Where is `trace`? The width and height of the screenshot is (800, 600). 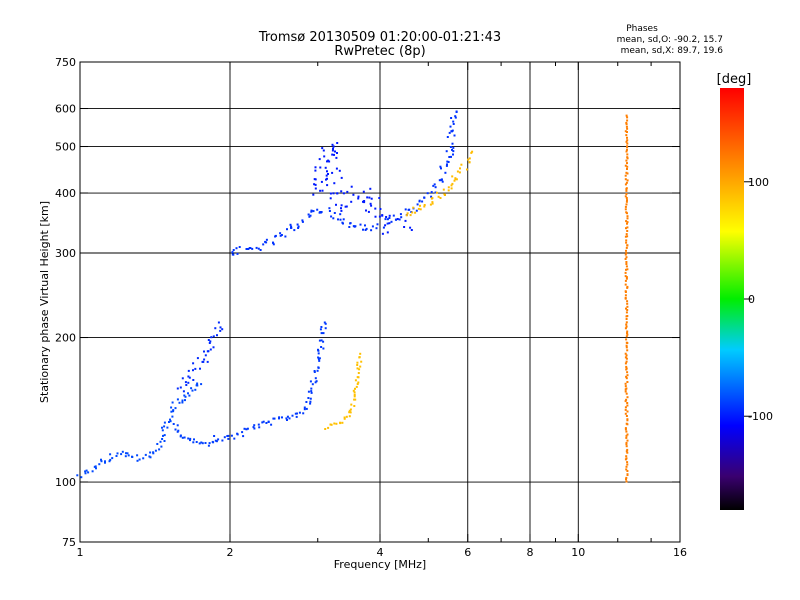
trace is located at coordinates (139, 430).